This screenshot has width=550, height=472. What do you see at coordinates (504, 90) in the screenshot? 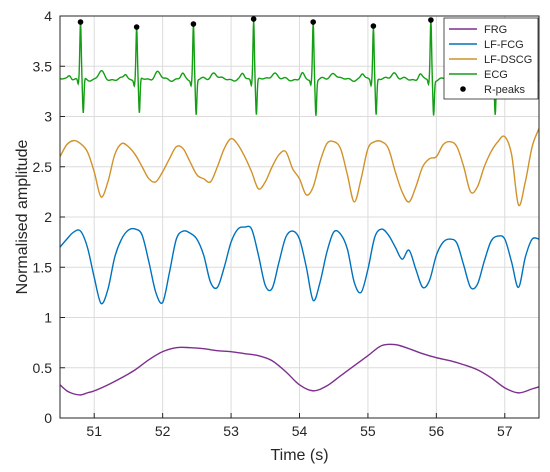
I see `legend-label: R-peaks` at bounding box center [504, 90].